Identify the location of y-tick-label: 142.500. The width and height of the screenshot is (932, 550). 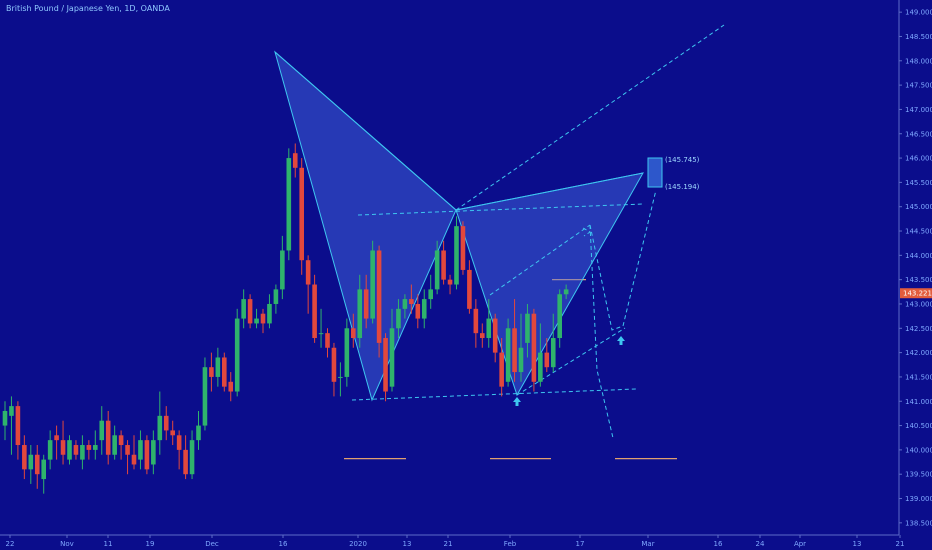
(918, 329).